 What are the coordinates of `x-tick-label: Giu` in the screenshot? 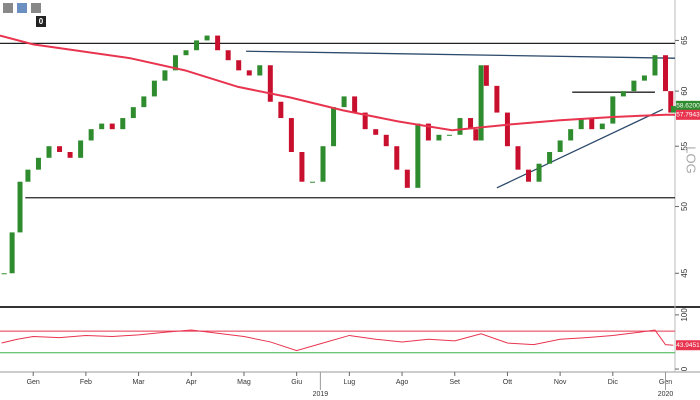 It's located at (296, 382).